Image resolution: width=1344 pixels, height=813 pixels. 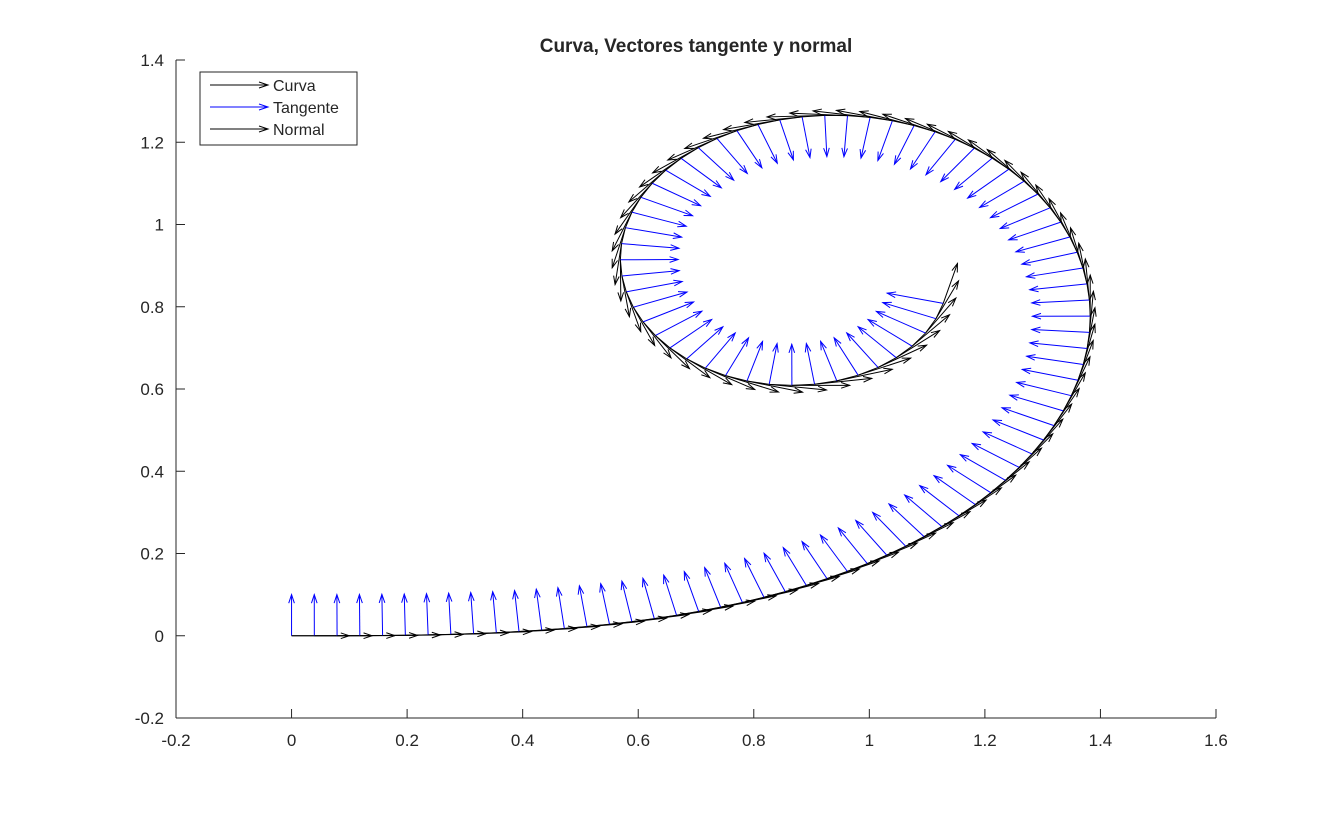 I want to click on legend-label: Tangente, so click(x=306, y=108).